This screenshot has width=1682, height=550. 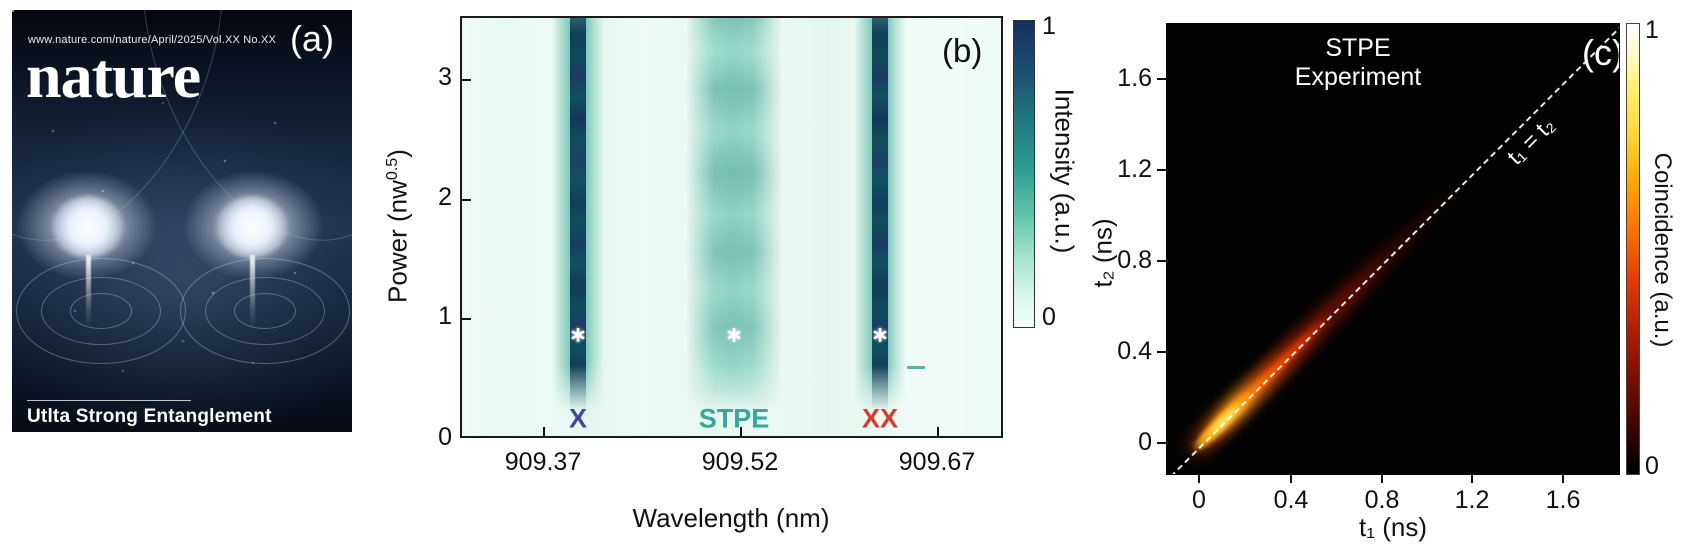 What do you see at coordinates (734, 418) in the screenshot?
I see `peak-label-stpe: STPE` at bounding box center [734, 418].